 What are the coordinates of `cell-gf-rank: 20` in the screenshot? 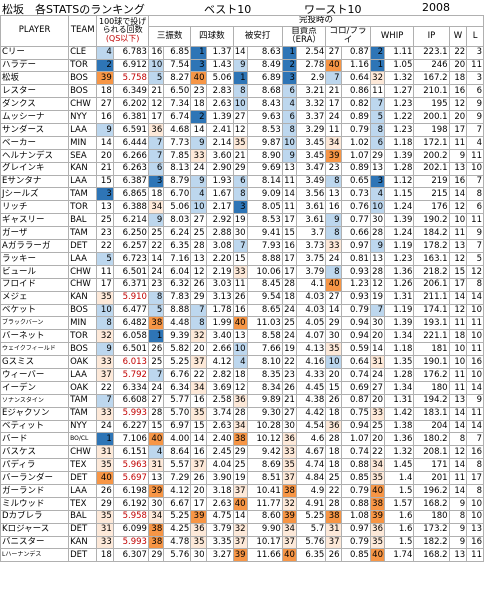 It's located at (333, 374).